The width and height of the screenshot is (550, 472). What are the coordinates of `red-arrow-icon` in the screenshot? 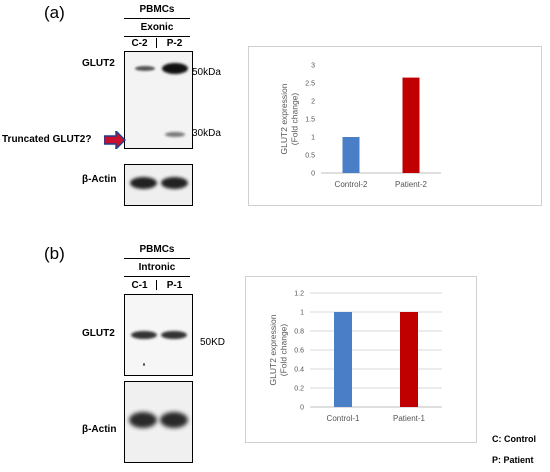 It's located at (115, 140).